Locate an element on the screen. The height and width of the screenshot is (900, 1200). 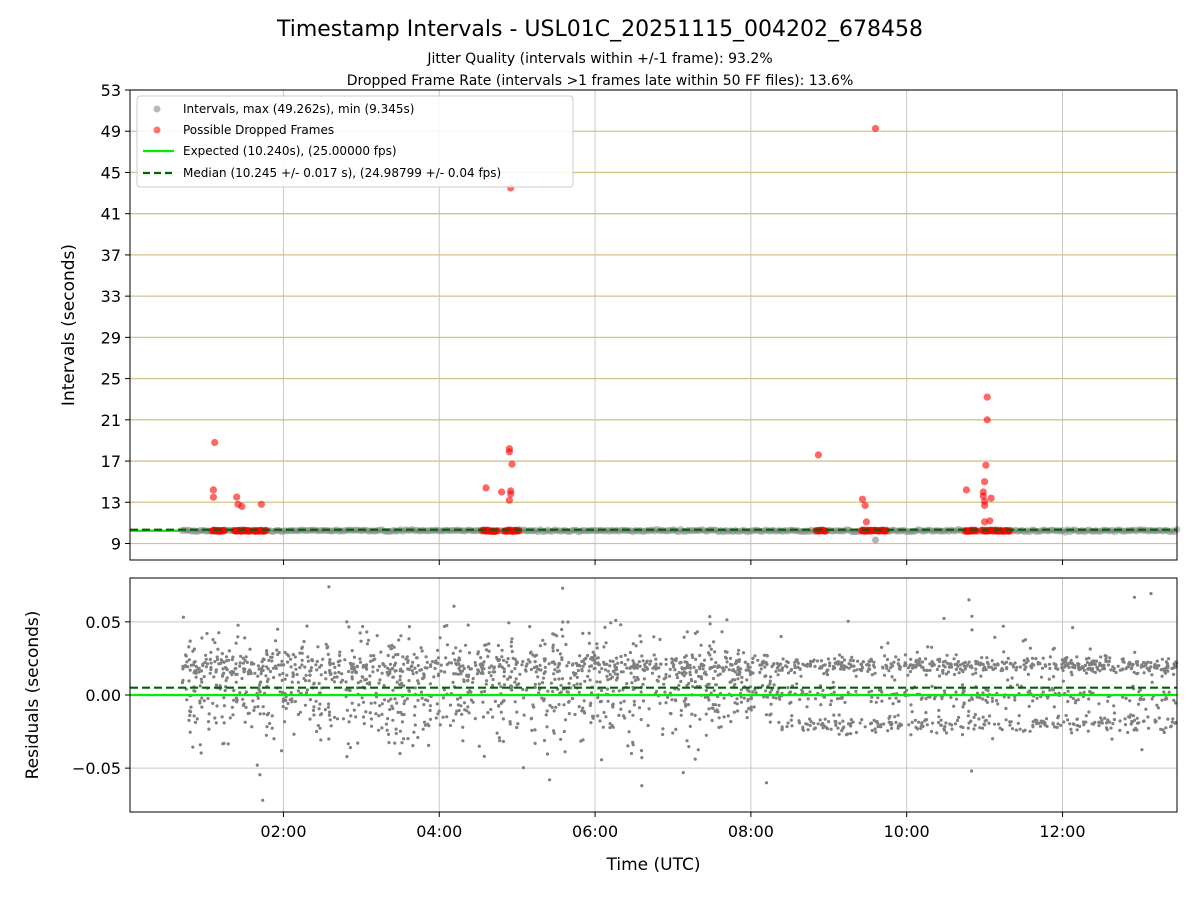
residuals-xtick-label-1: 04:00 is located at coordinates (439, 831).